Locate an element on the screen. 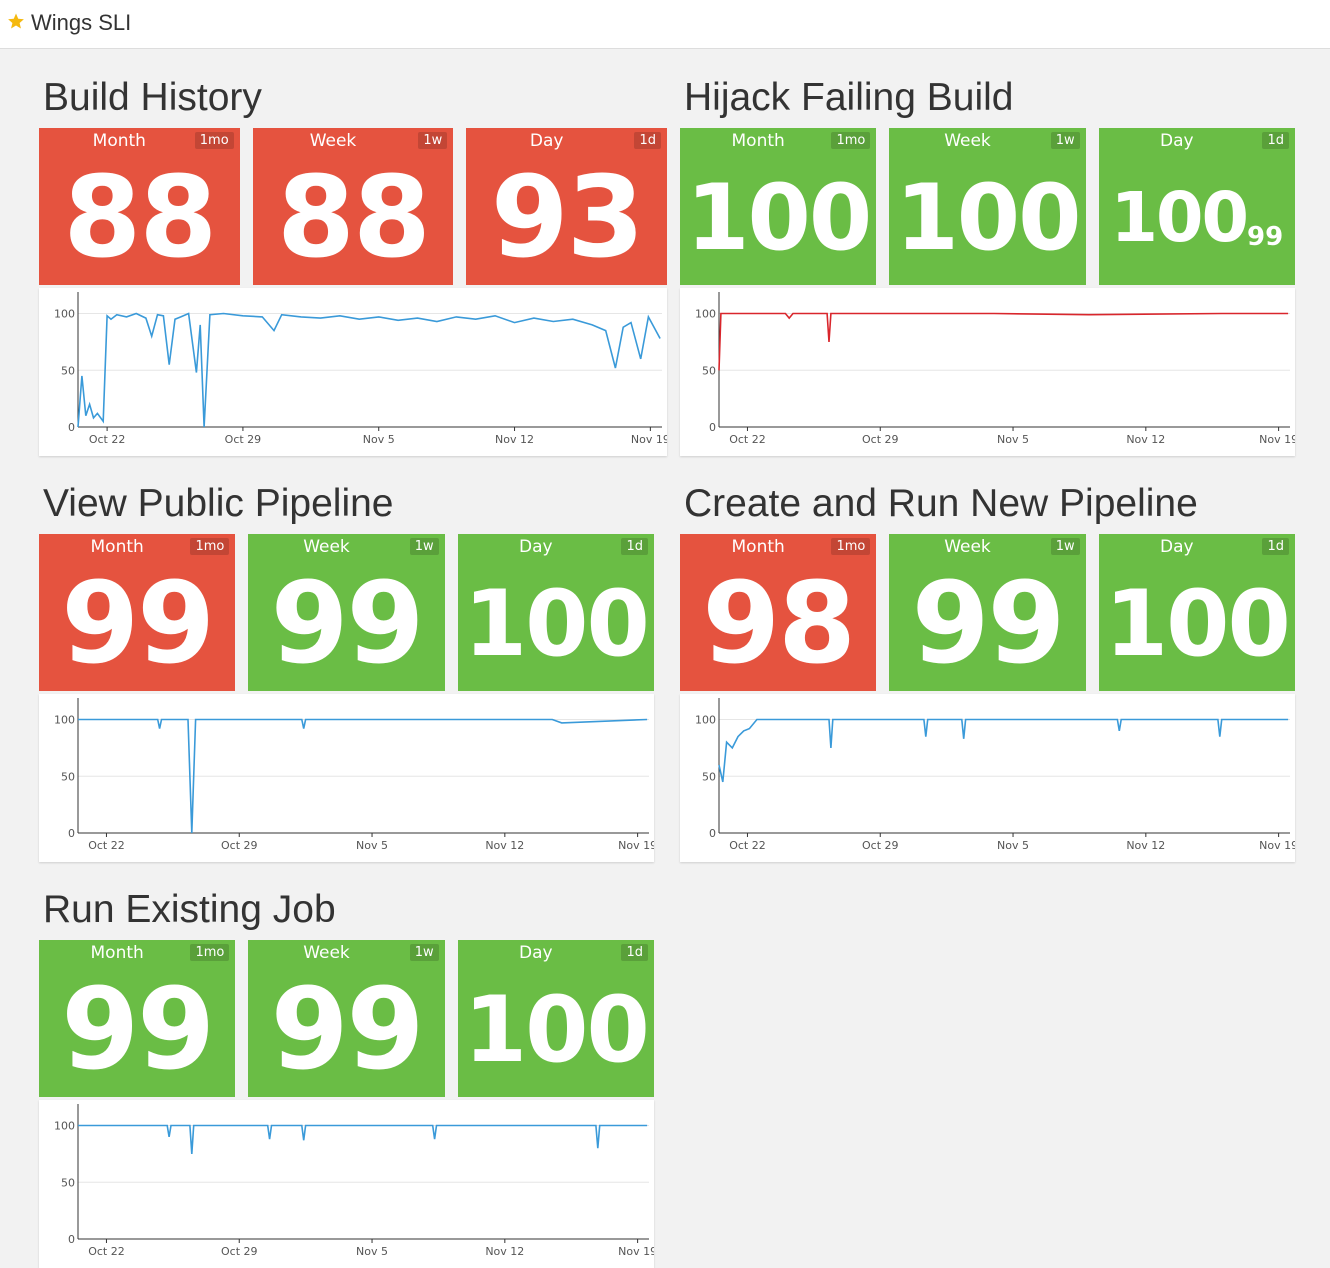  panel-title: Hijack Failing Build is located at coordinates (849, 97).